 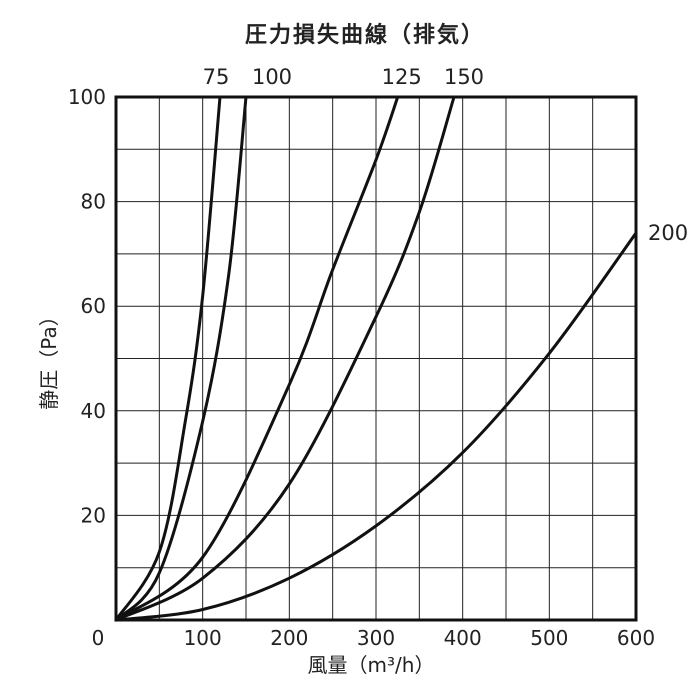 I want to click on y-tick-labels: 20 40 60 80 100, so click(x=87, y=306).